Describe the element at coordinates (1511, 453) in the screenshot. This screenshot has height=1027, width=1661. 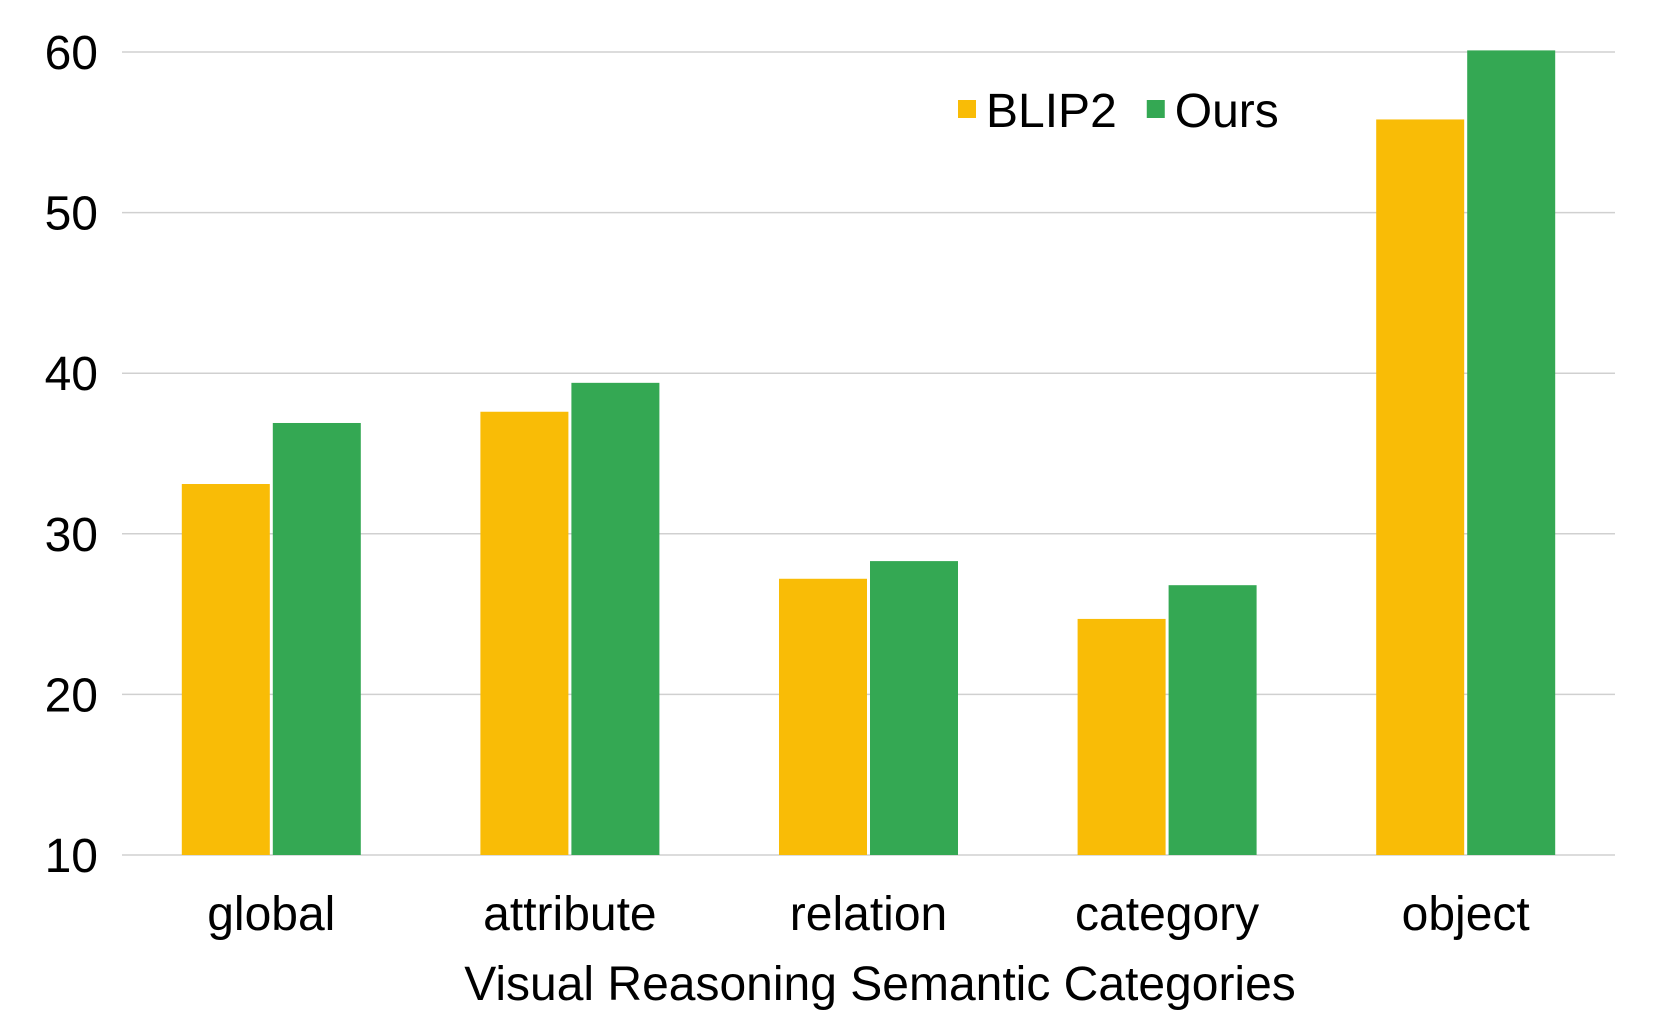
I see `bar-ours-object` at that location.